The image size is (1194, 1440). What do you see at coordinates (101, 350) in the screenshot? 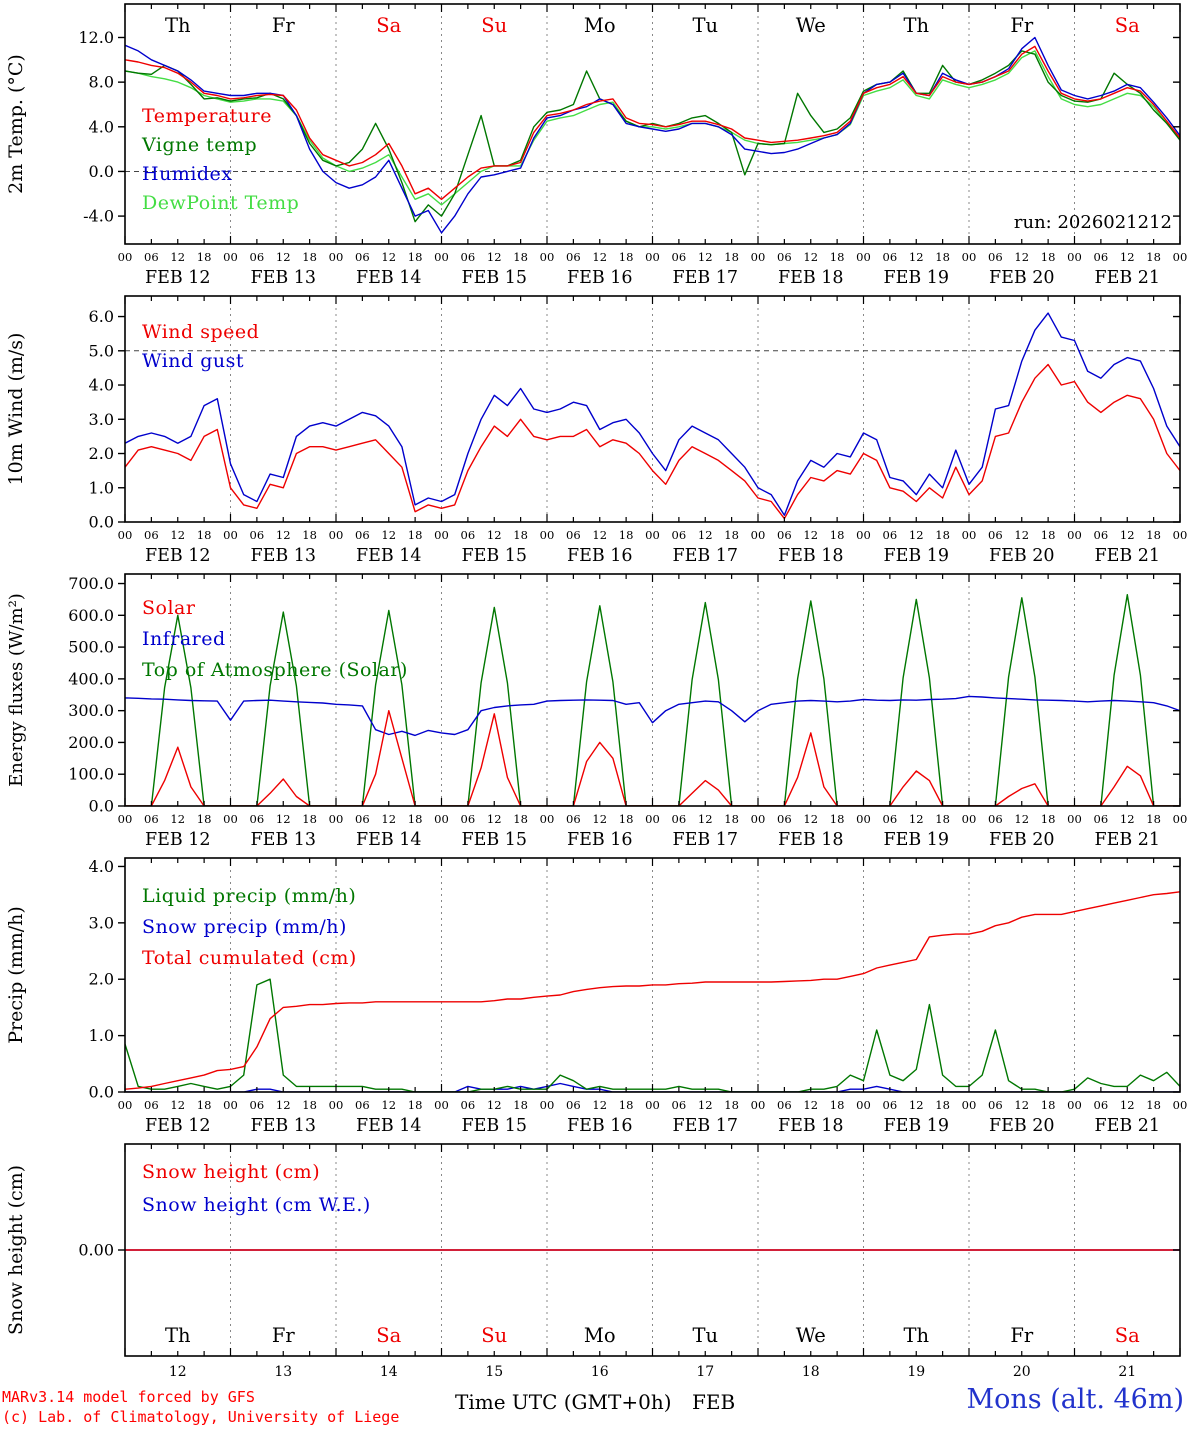
I see `y-tick-label: 5.0` at bounding box center [101, 350].